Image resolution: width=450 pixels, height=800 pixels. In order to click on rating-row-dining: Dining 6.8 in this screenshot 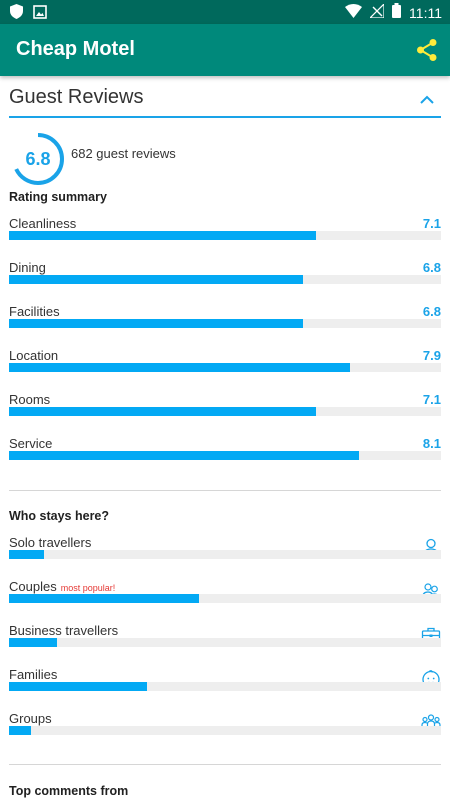, I will do `click(225, 280)`.